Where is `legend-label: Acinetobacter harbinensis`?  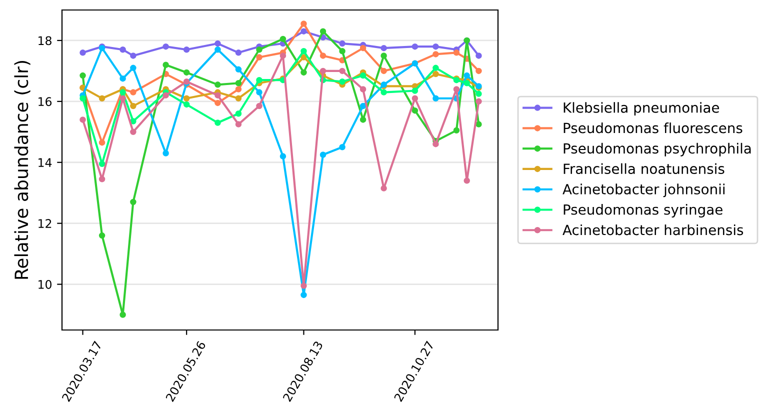
legend-label: Acinetobacter harbinensis is located at coordinates (653, 230).